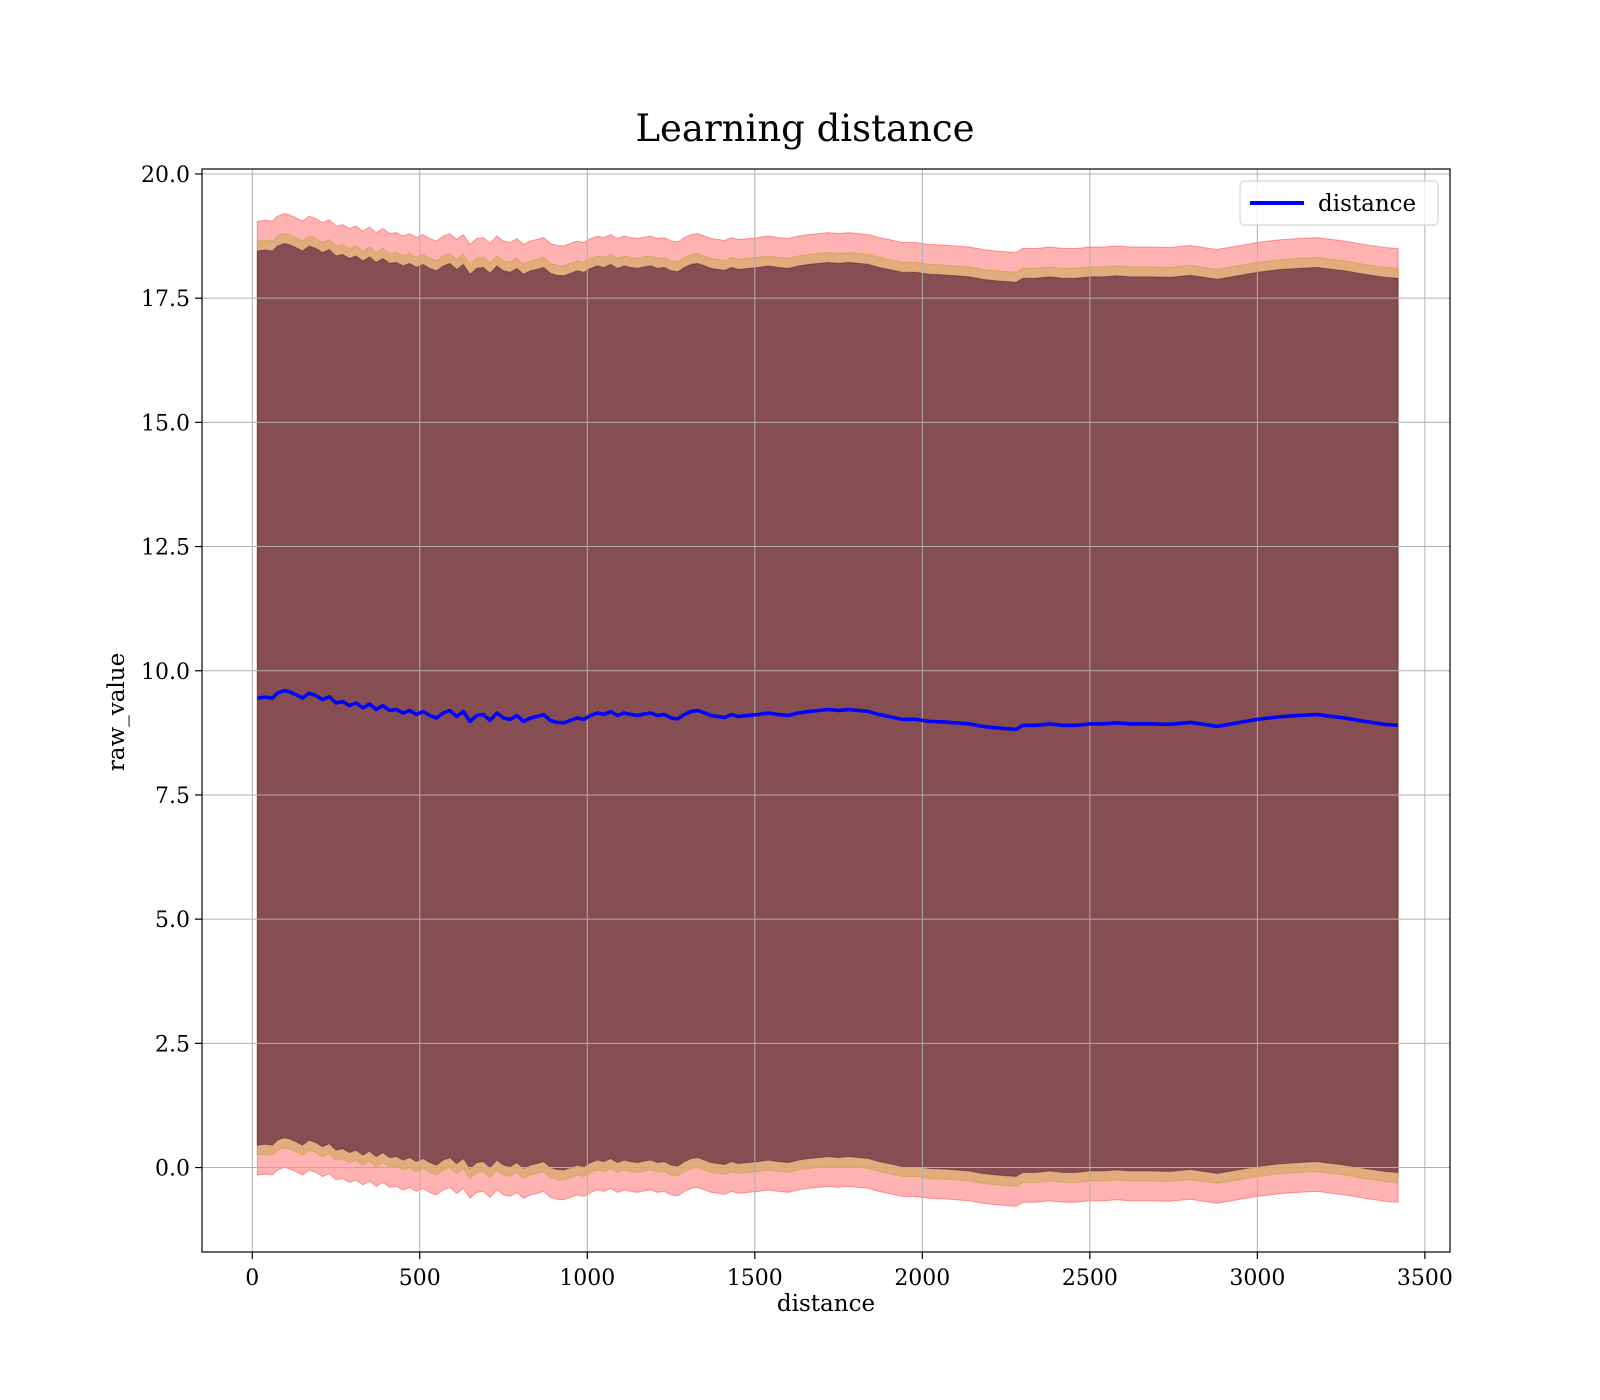 Image resolution: width=1600 pixels, height=1400 pixels. I want to click on legend-box, so click(1339, 203).